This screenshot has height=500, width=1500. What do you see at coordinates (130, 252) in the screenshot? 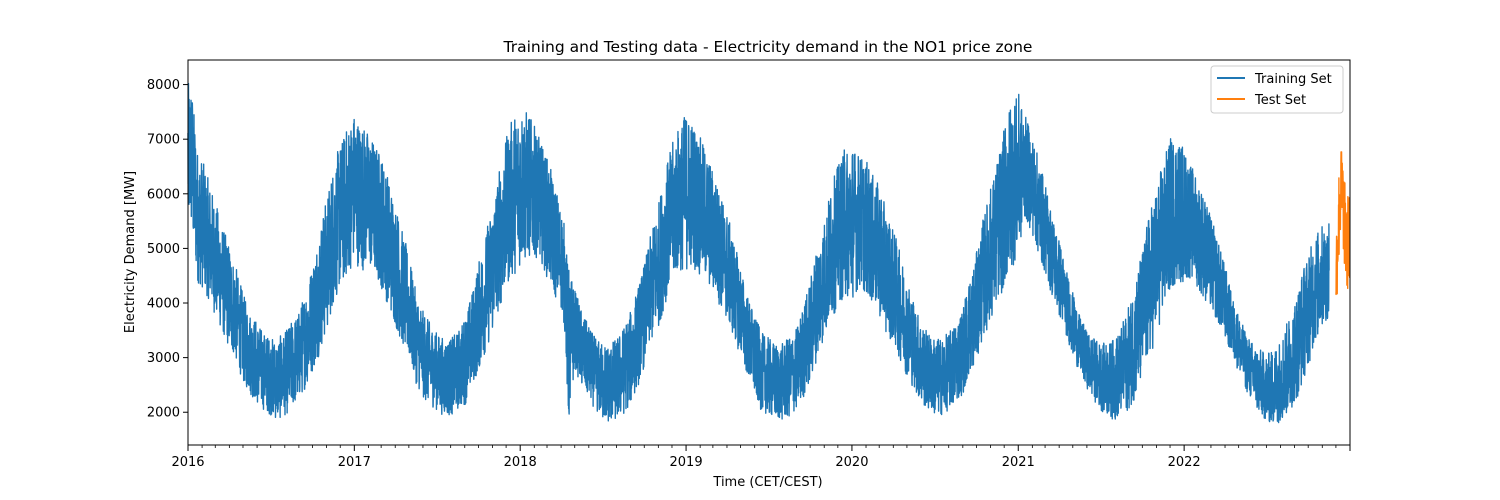
I see `y-axis-title: Electricity Demand [MW]` at bounding box center [130, 252].